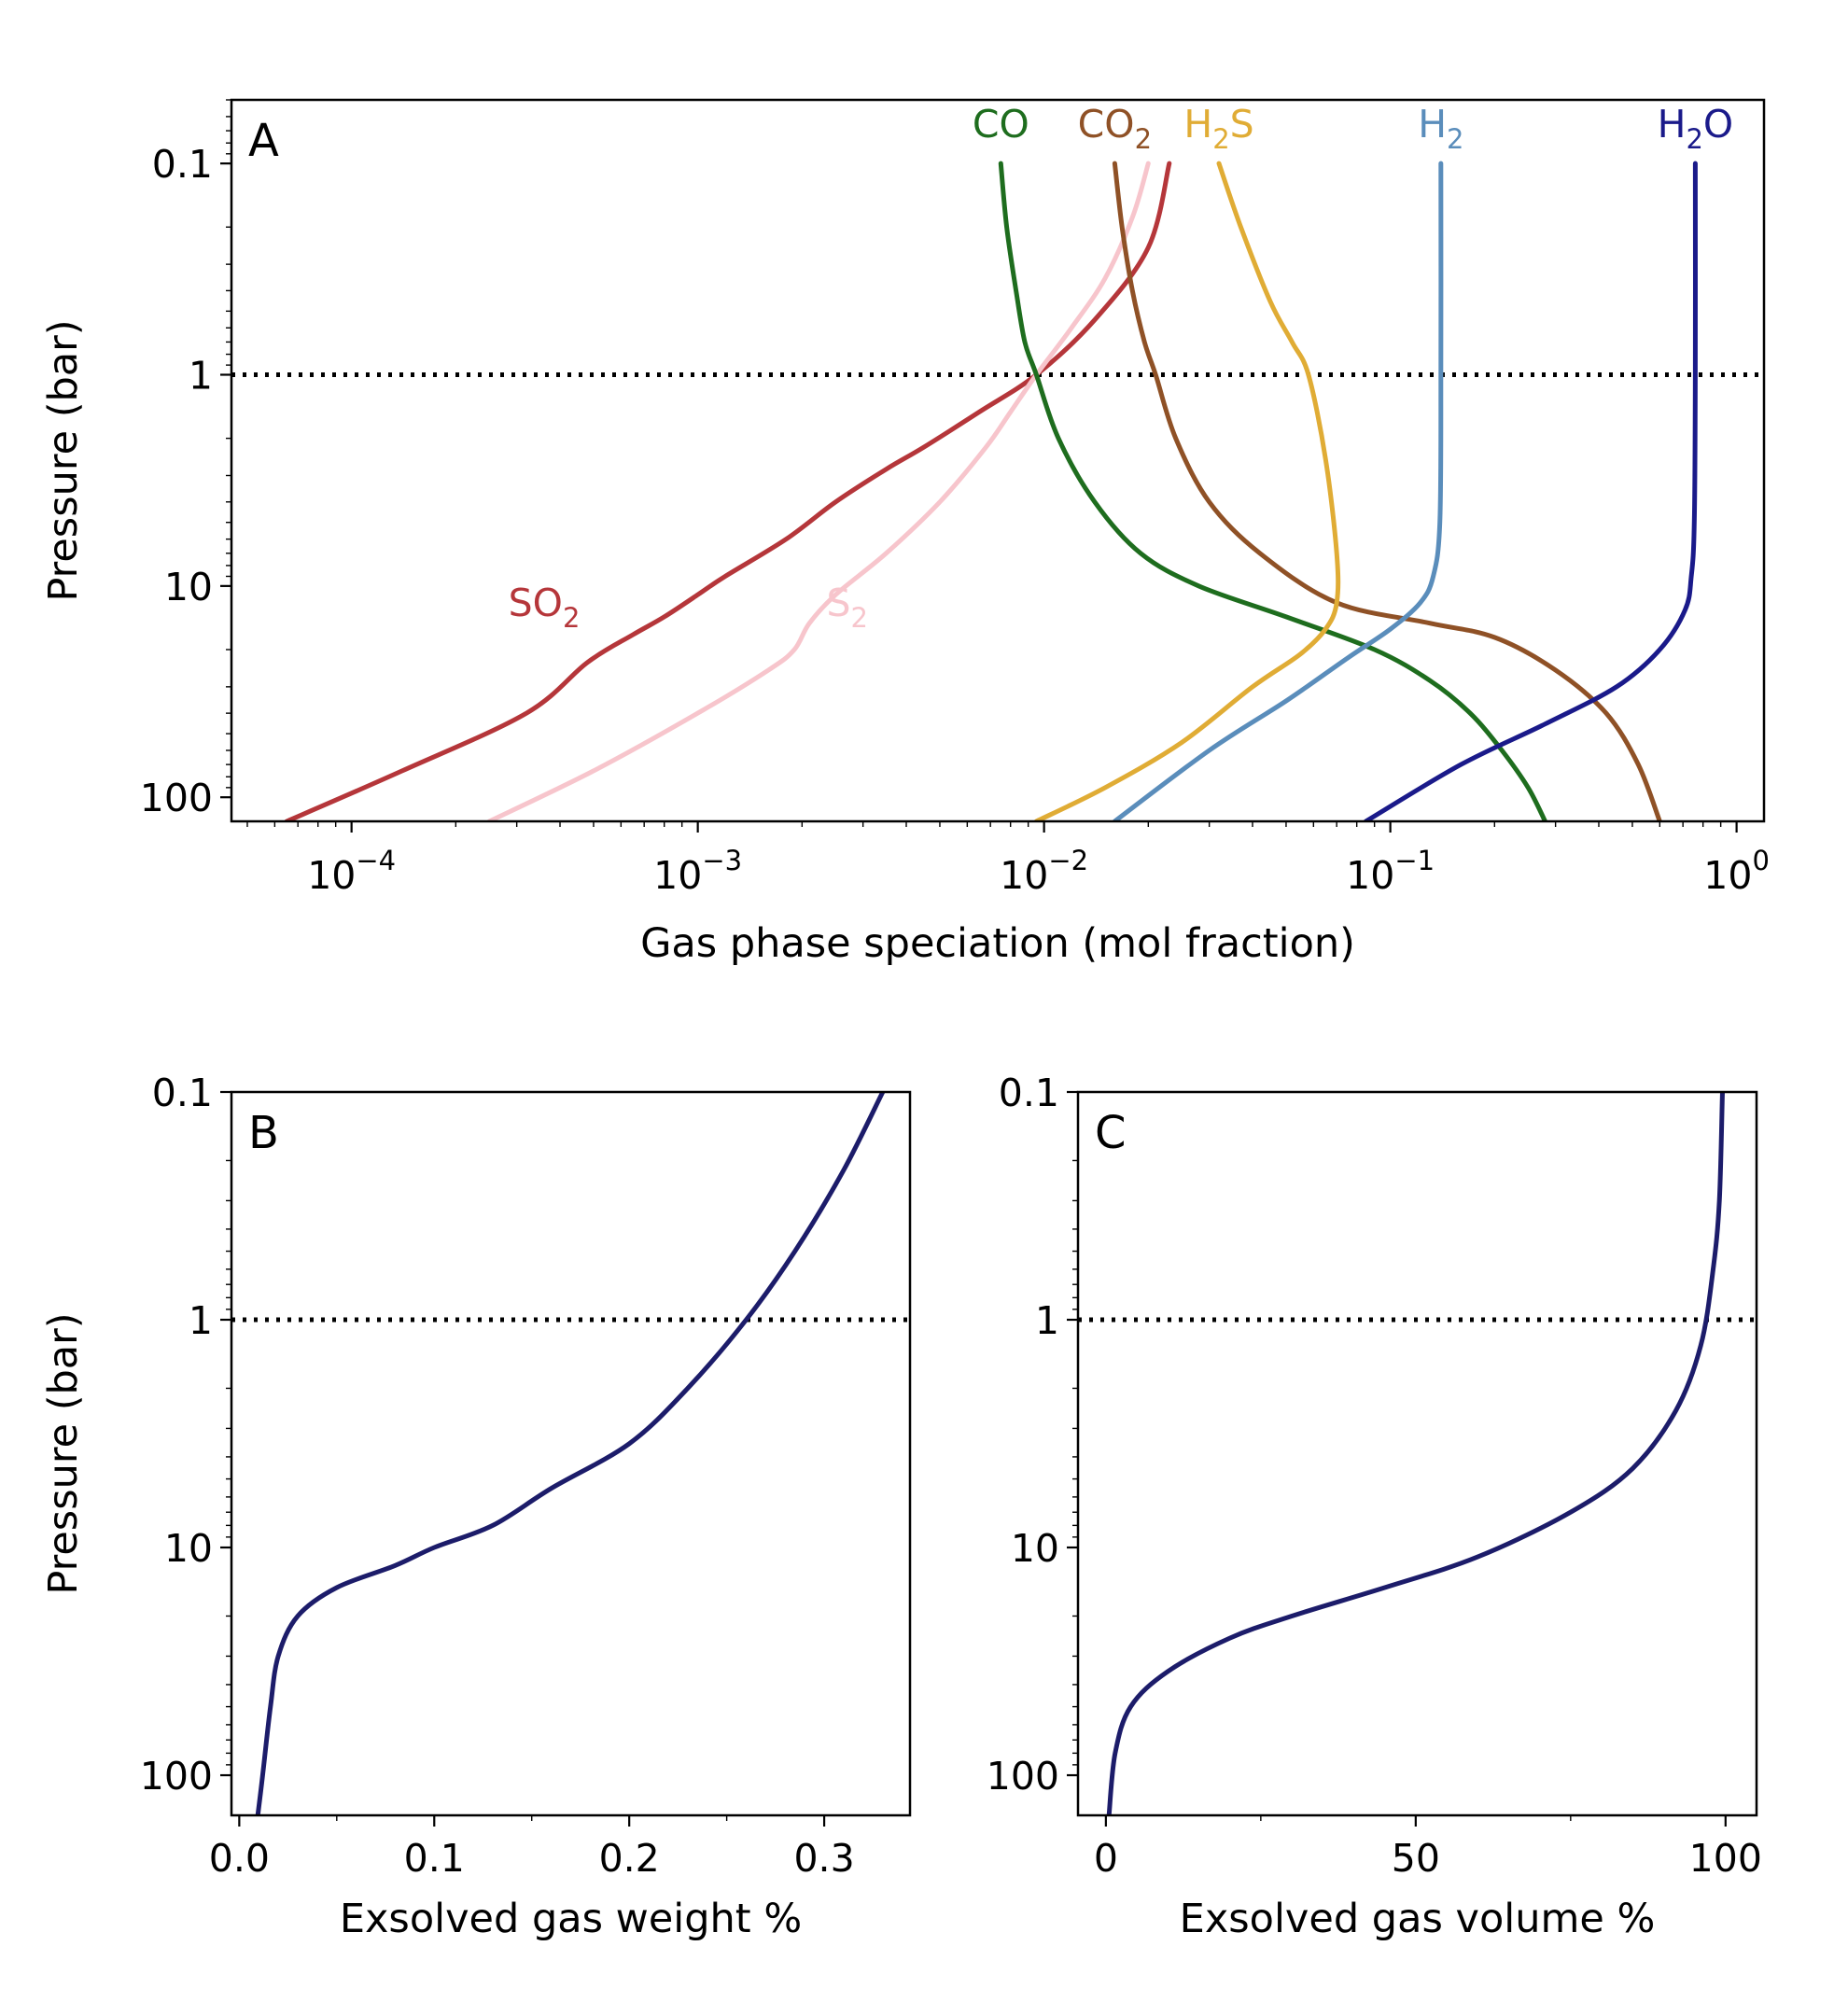 Image resolution: width=1848 pixels, height=2016 pixels. What do you see at coordinates (1106, 1858) in the screenshot?
I see `x-tick-label: 0` at bounding box center [1106, 1858].